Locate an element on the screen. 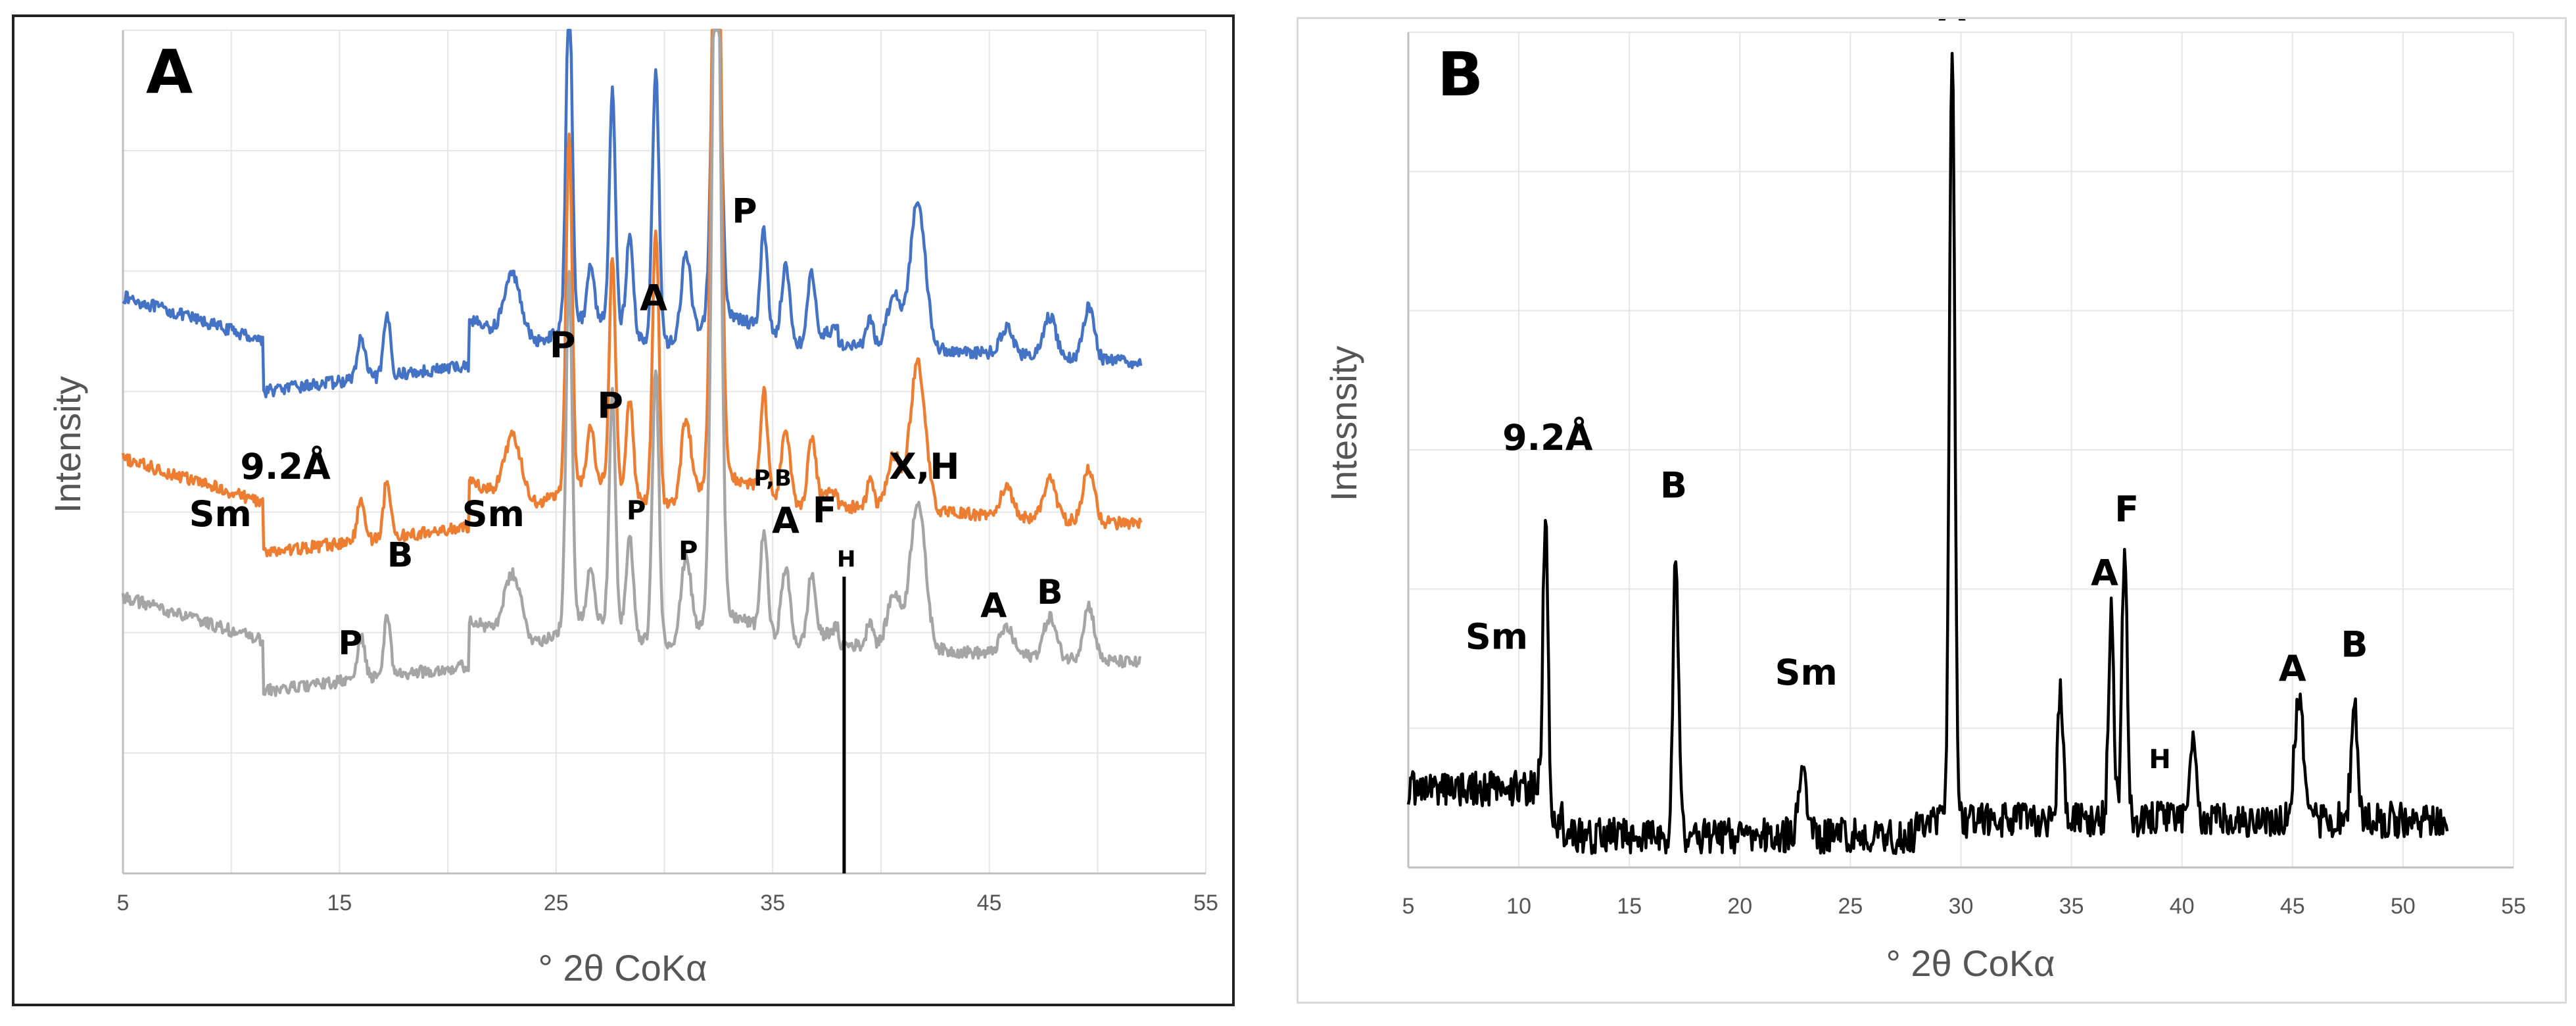 This screenshot has width=2576, height=1026. x-tick-label: 10 is located at coordinates (1518, 906).